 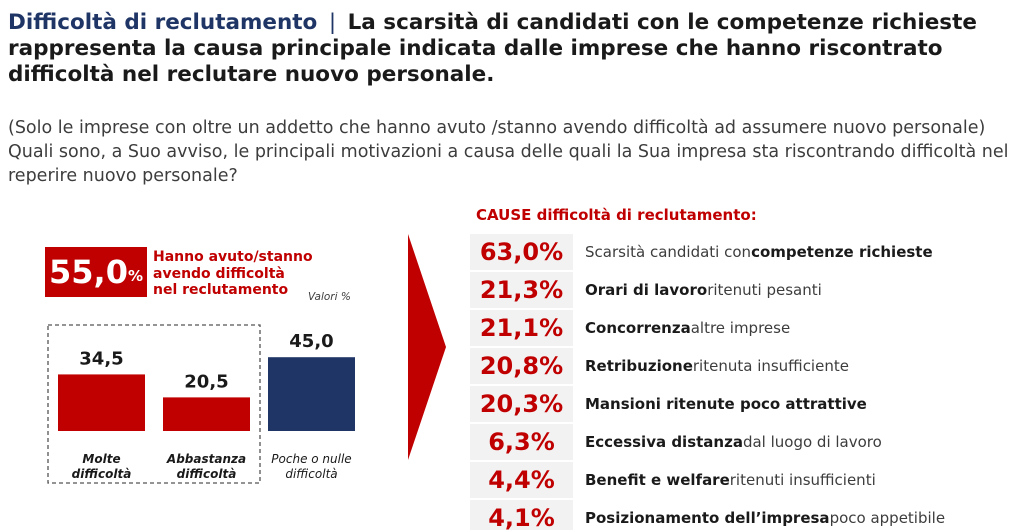 I want to click on badge-unit: %, so click(x=135, y=276).